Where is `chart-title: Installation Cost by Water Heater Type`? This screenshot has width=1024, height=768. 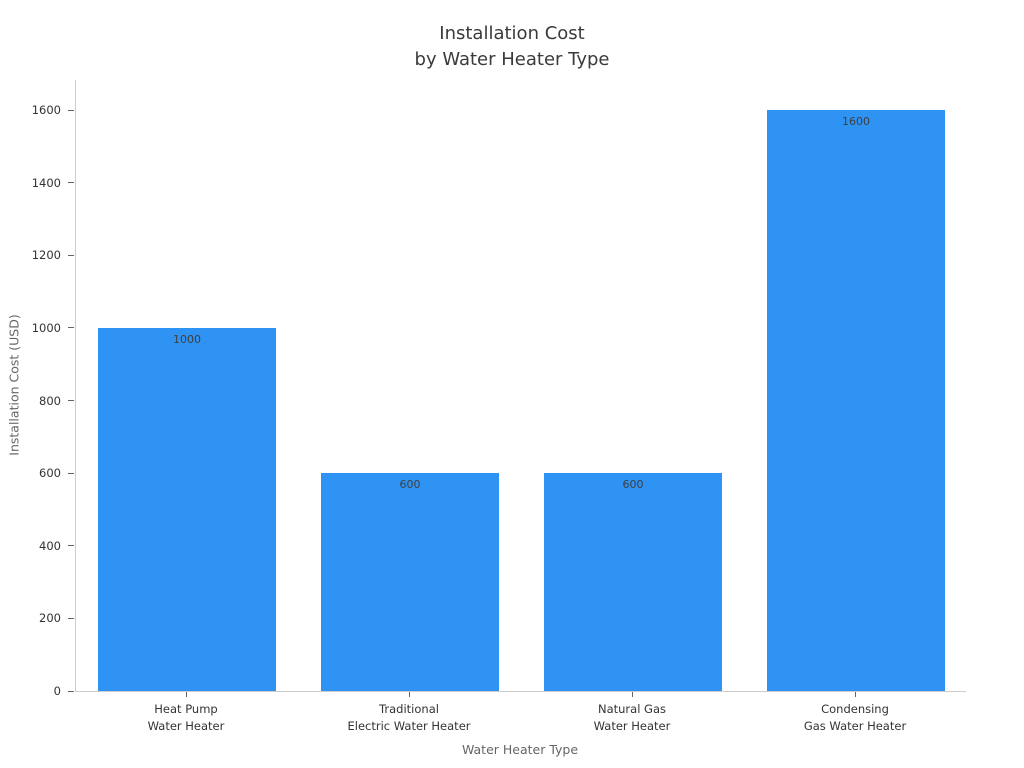 chart-title: Installation Cost by Water Heater Type is located at coordinates (512, 47).